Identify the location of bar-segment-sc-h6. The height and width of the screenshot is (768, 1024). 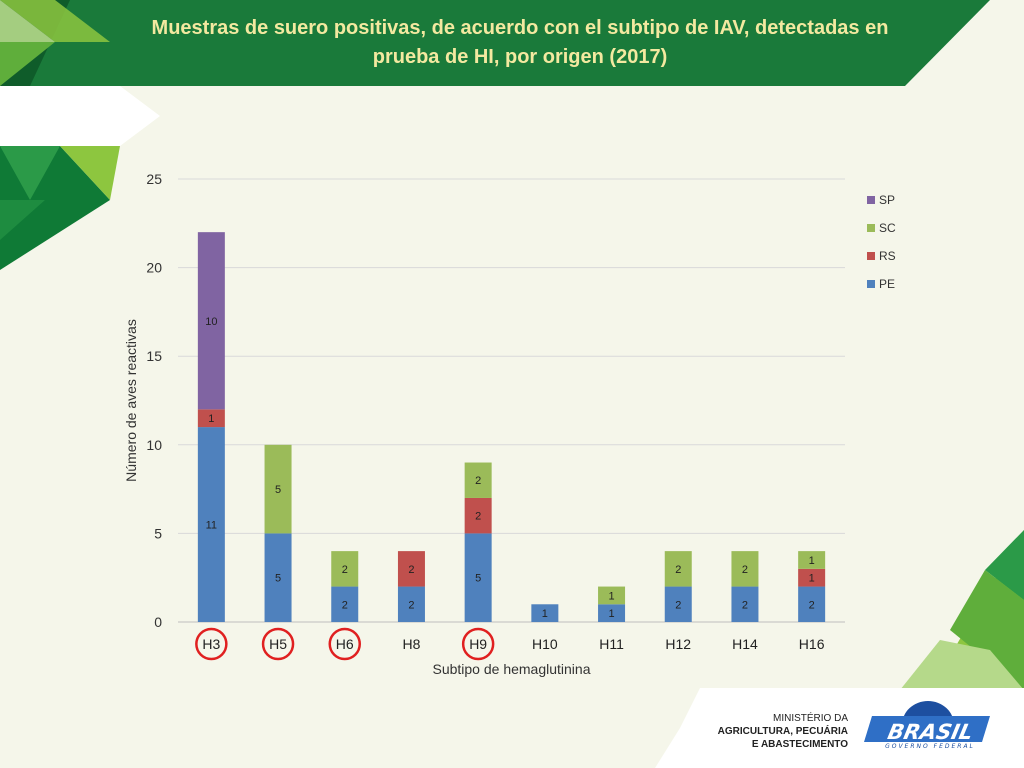
(345, 569).